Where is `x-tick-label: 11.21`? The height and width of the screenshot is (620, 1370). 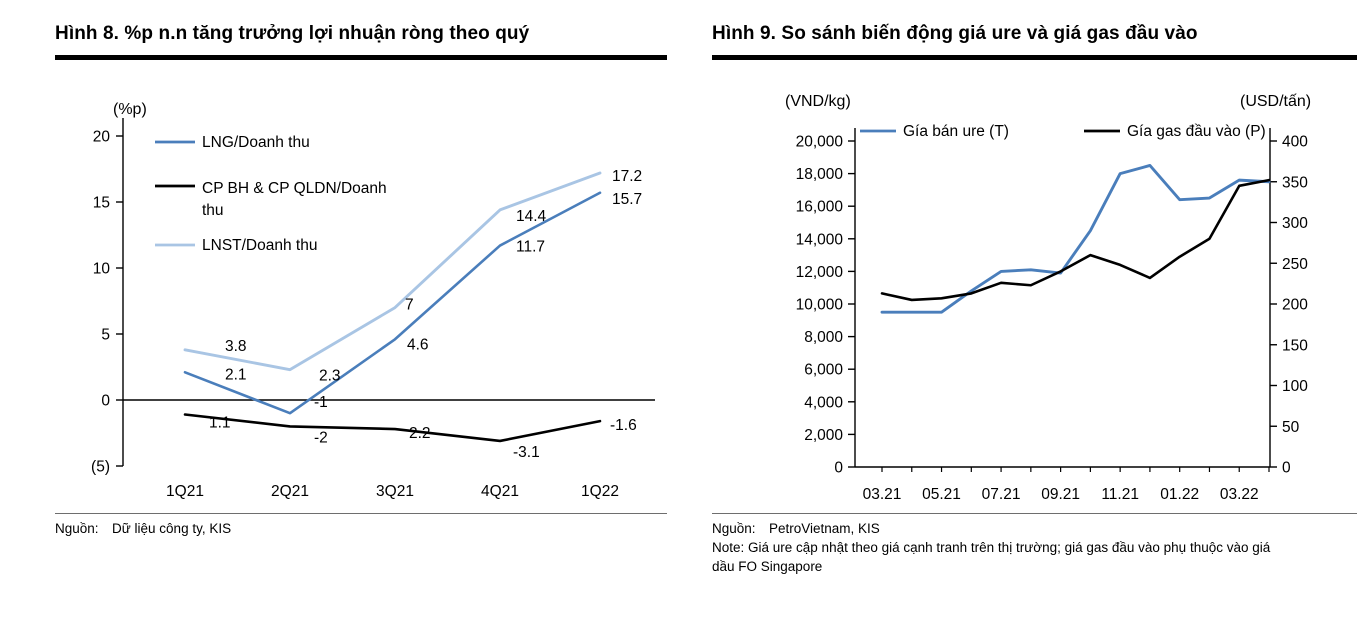
x-tick-label: 11.21 is located at coordinates (1120, 494).